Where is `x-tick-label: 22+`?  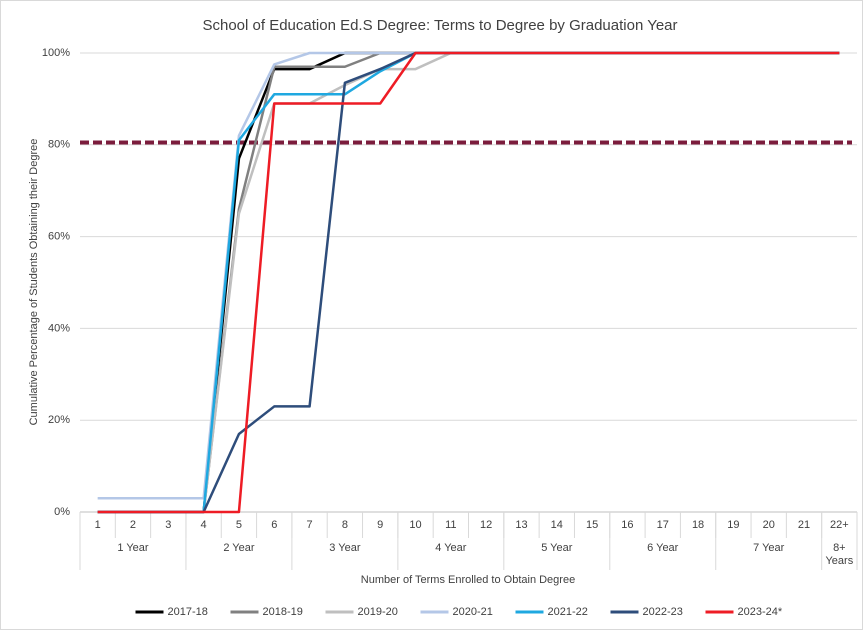
x-tick-label: 22+ is located at coordinates (839, 525).